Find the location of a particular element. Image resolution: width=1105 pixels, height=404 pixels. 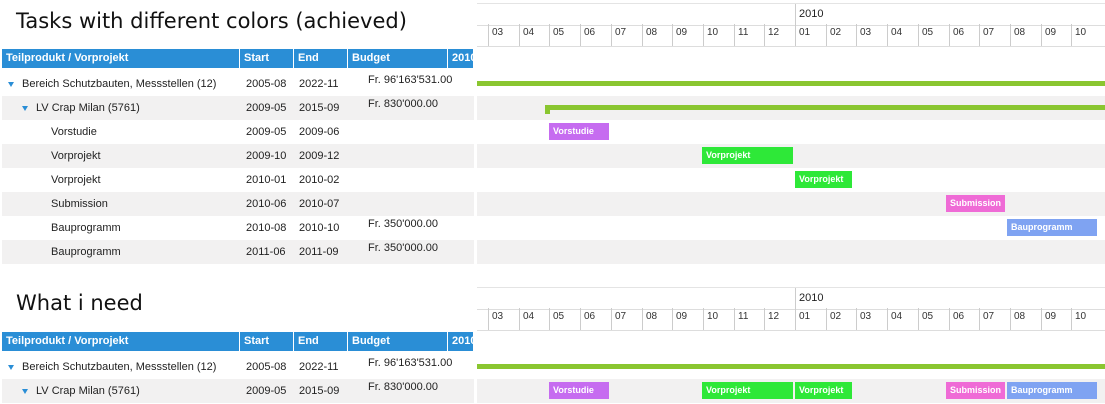

row-name: Vorstudie is located at coordinates (74, 132).